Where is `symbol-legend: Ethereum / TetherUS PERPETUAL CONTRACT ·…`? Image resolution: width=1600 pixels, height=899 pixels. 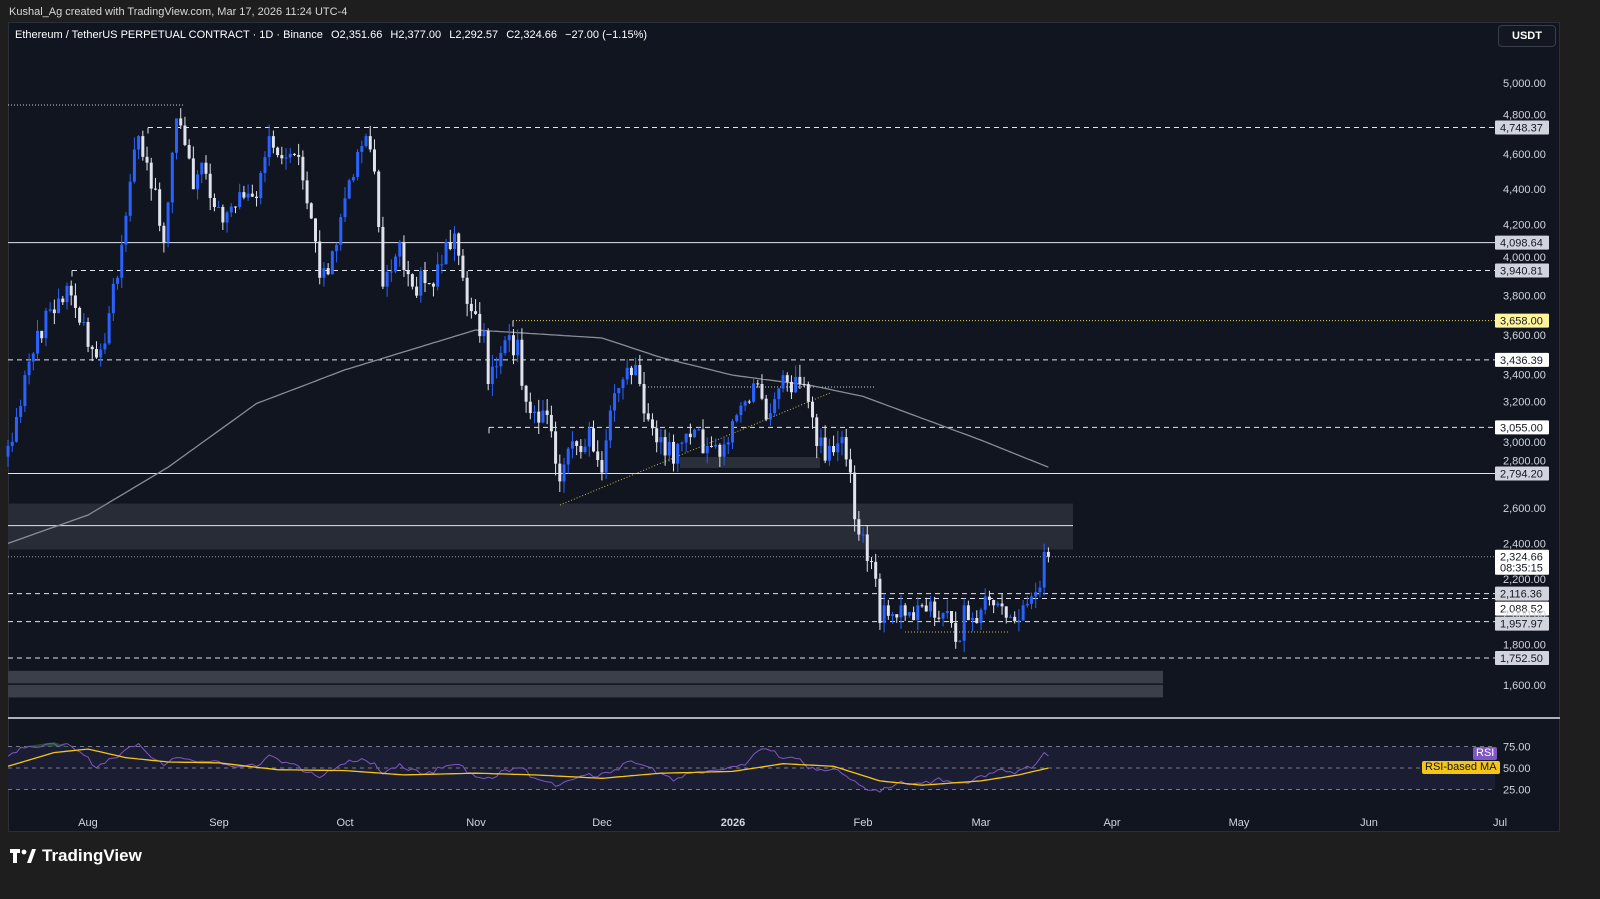 symbol-legend: Ethereum / TetherUS PERPETUAL CONTRACT ·… is located at coordinates (333, 35).